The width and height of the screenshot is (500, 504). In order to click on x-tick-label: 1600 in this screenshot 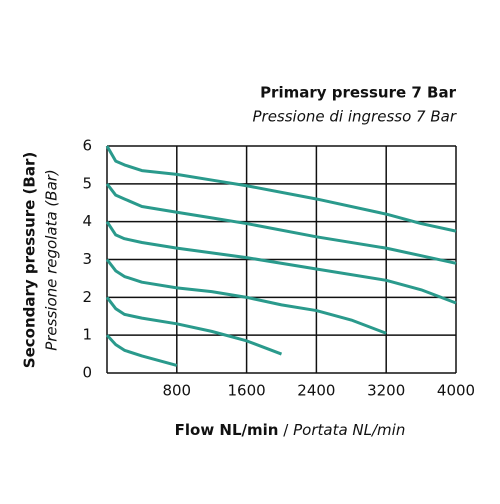, I will do `click(247, 391)`.